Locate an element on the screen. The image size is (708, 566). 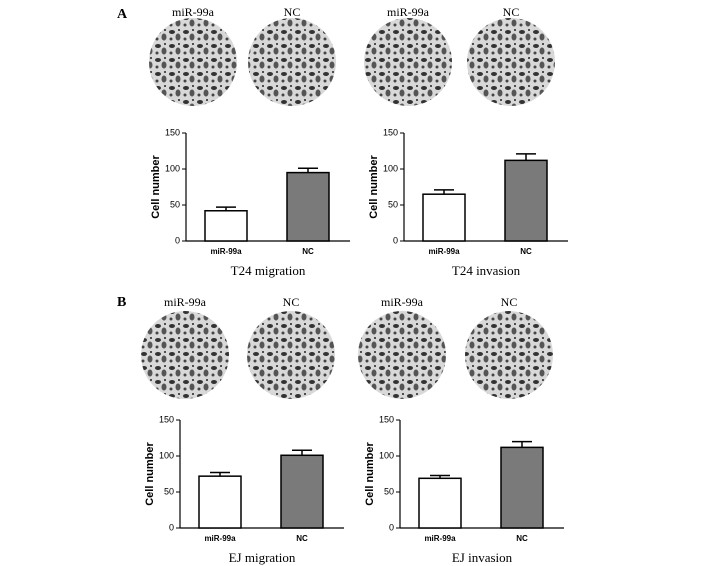
panel-label: A is located at coordinates (122, 14).